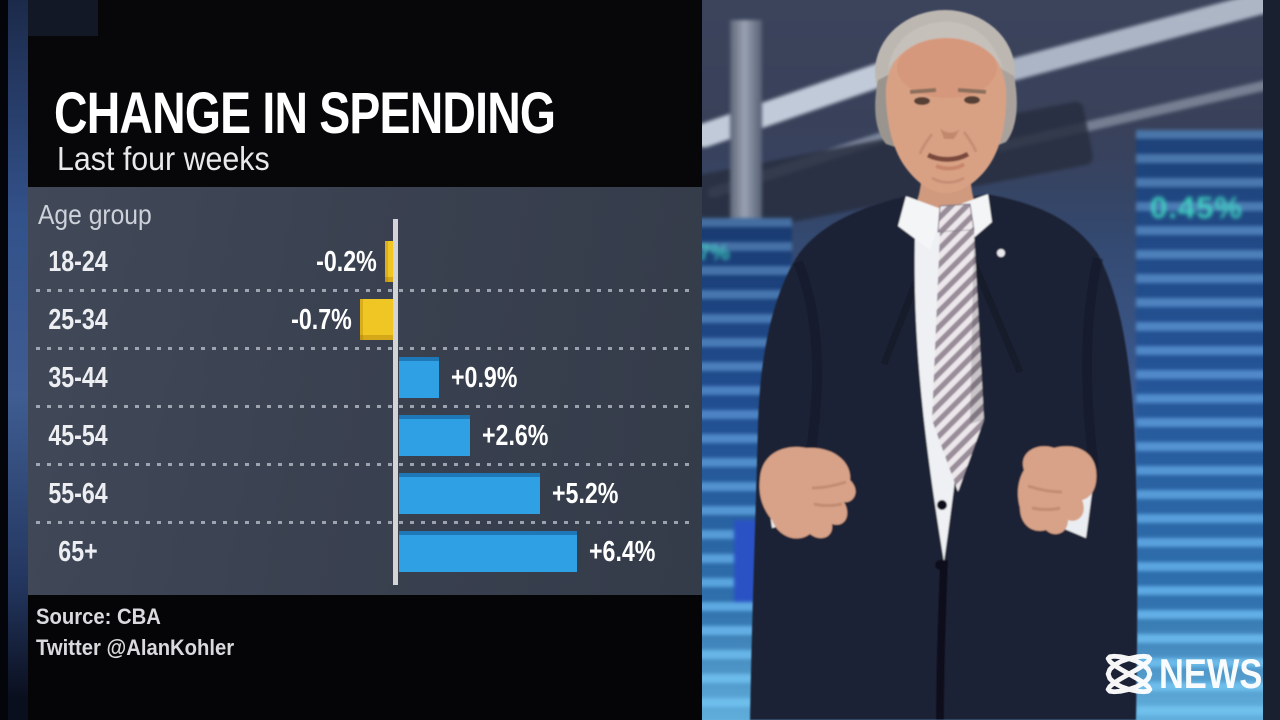 The height and width of the screenshot is (720, 1280). What do you see at coordinates (95, 214) in the screenshot?
I see `age-group-axis-label: Age group` at bounding box center [95, 214].